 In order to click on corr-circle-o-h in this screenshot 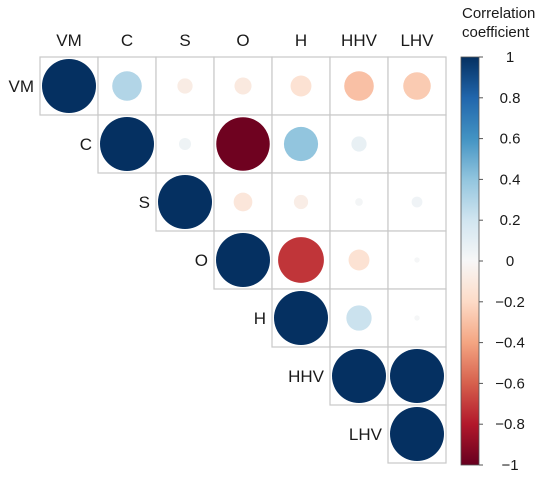, I will do `click(301, 260)`.